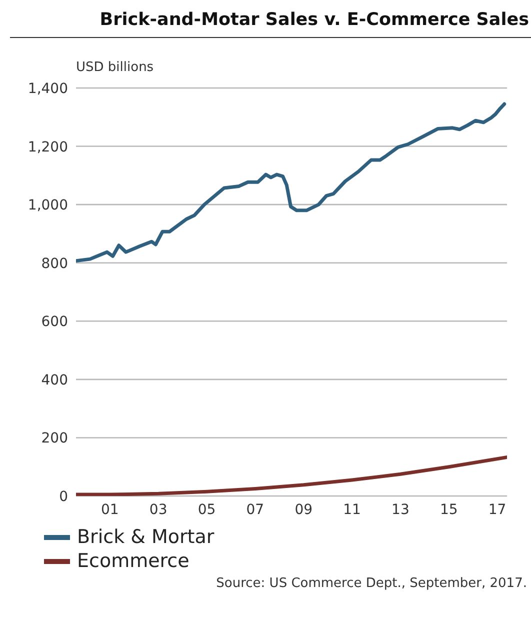  What do you see at coordinates (54, 264) in the screenshot?
I see `y-tick-label: 800` at bounding box center [54, 264].